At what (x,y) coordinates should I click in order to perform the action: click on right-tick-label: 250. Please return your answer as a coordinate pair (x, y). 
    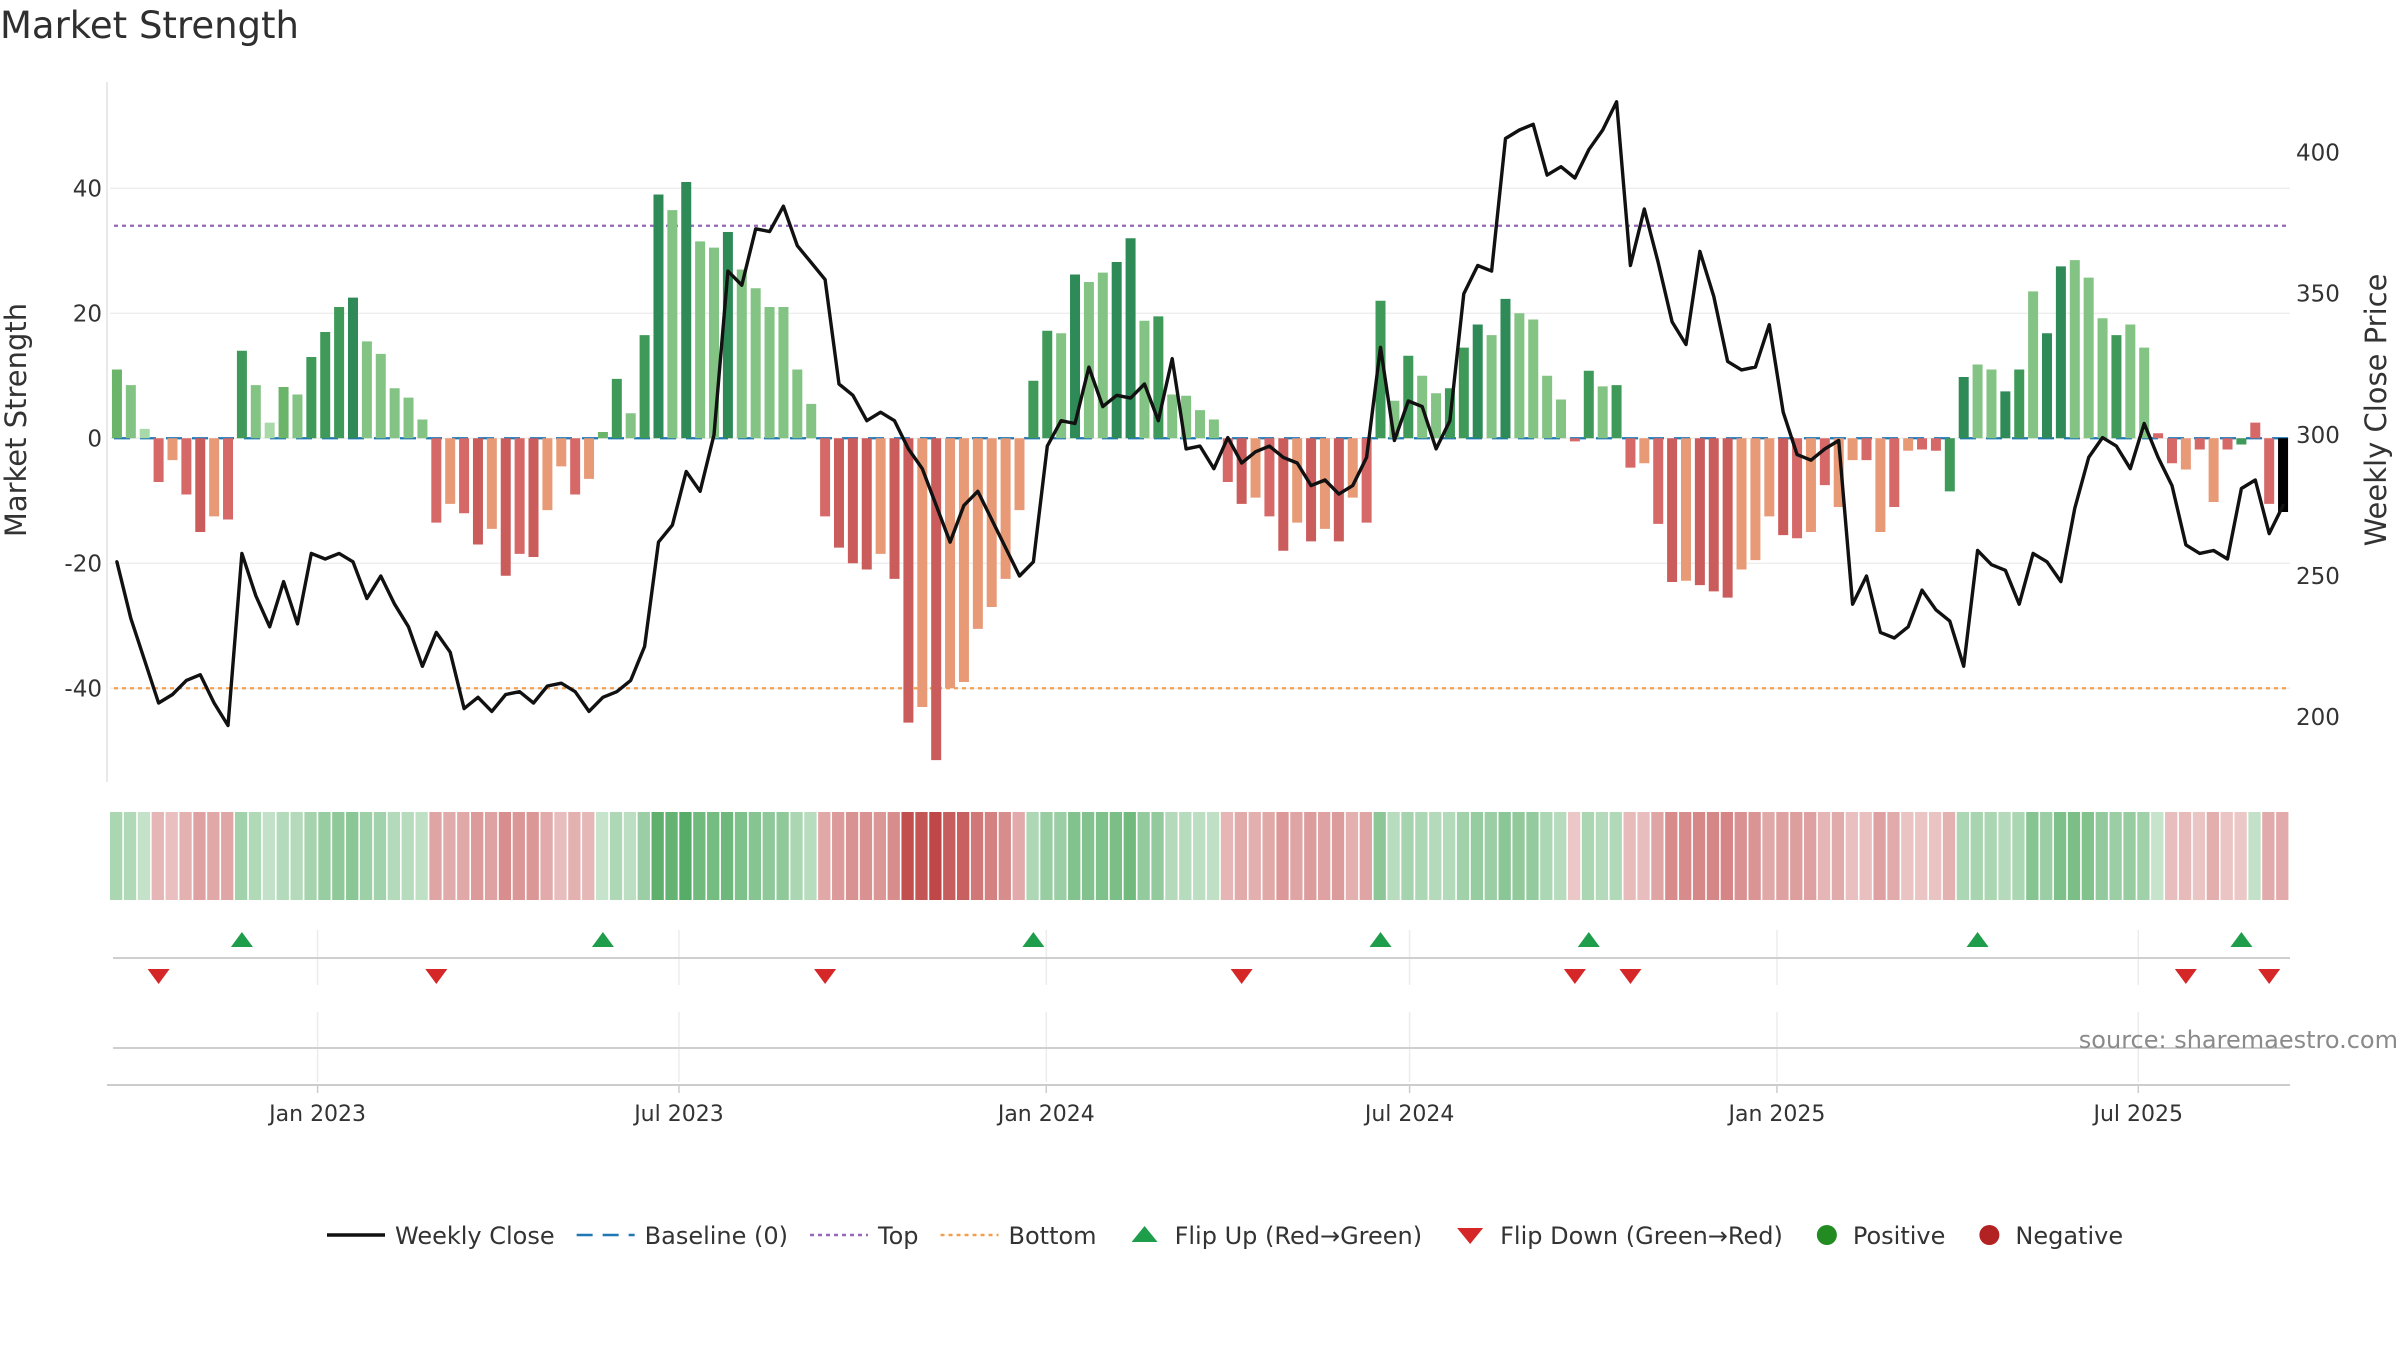
    Looking at the image, I should click on (2318, 577).